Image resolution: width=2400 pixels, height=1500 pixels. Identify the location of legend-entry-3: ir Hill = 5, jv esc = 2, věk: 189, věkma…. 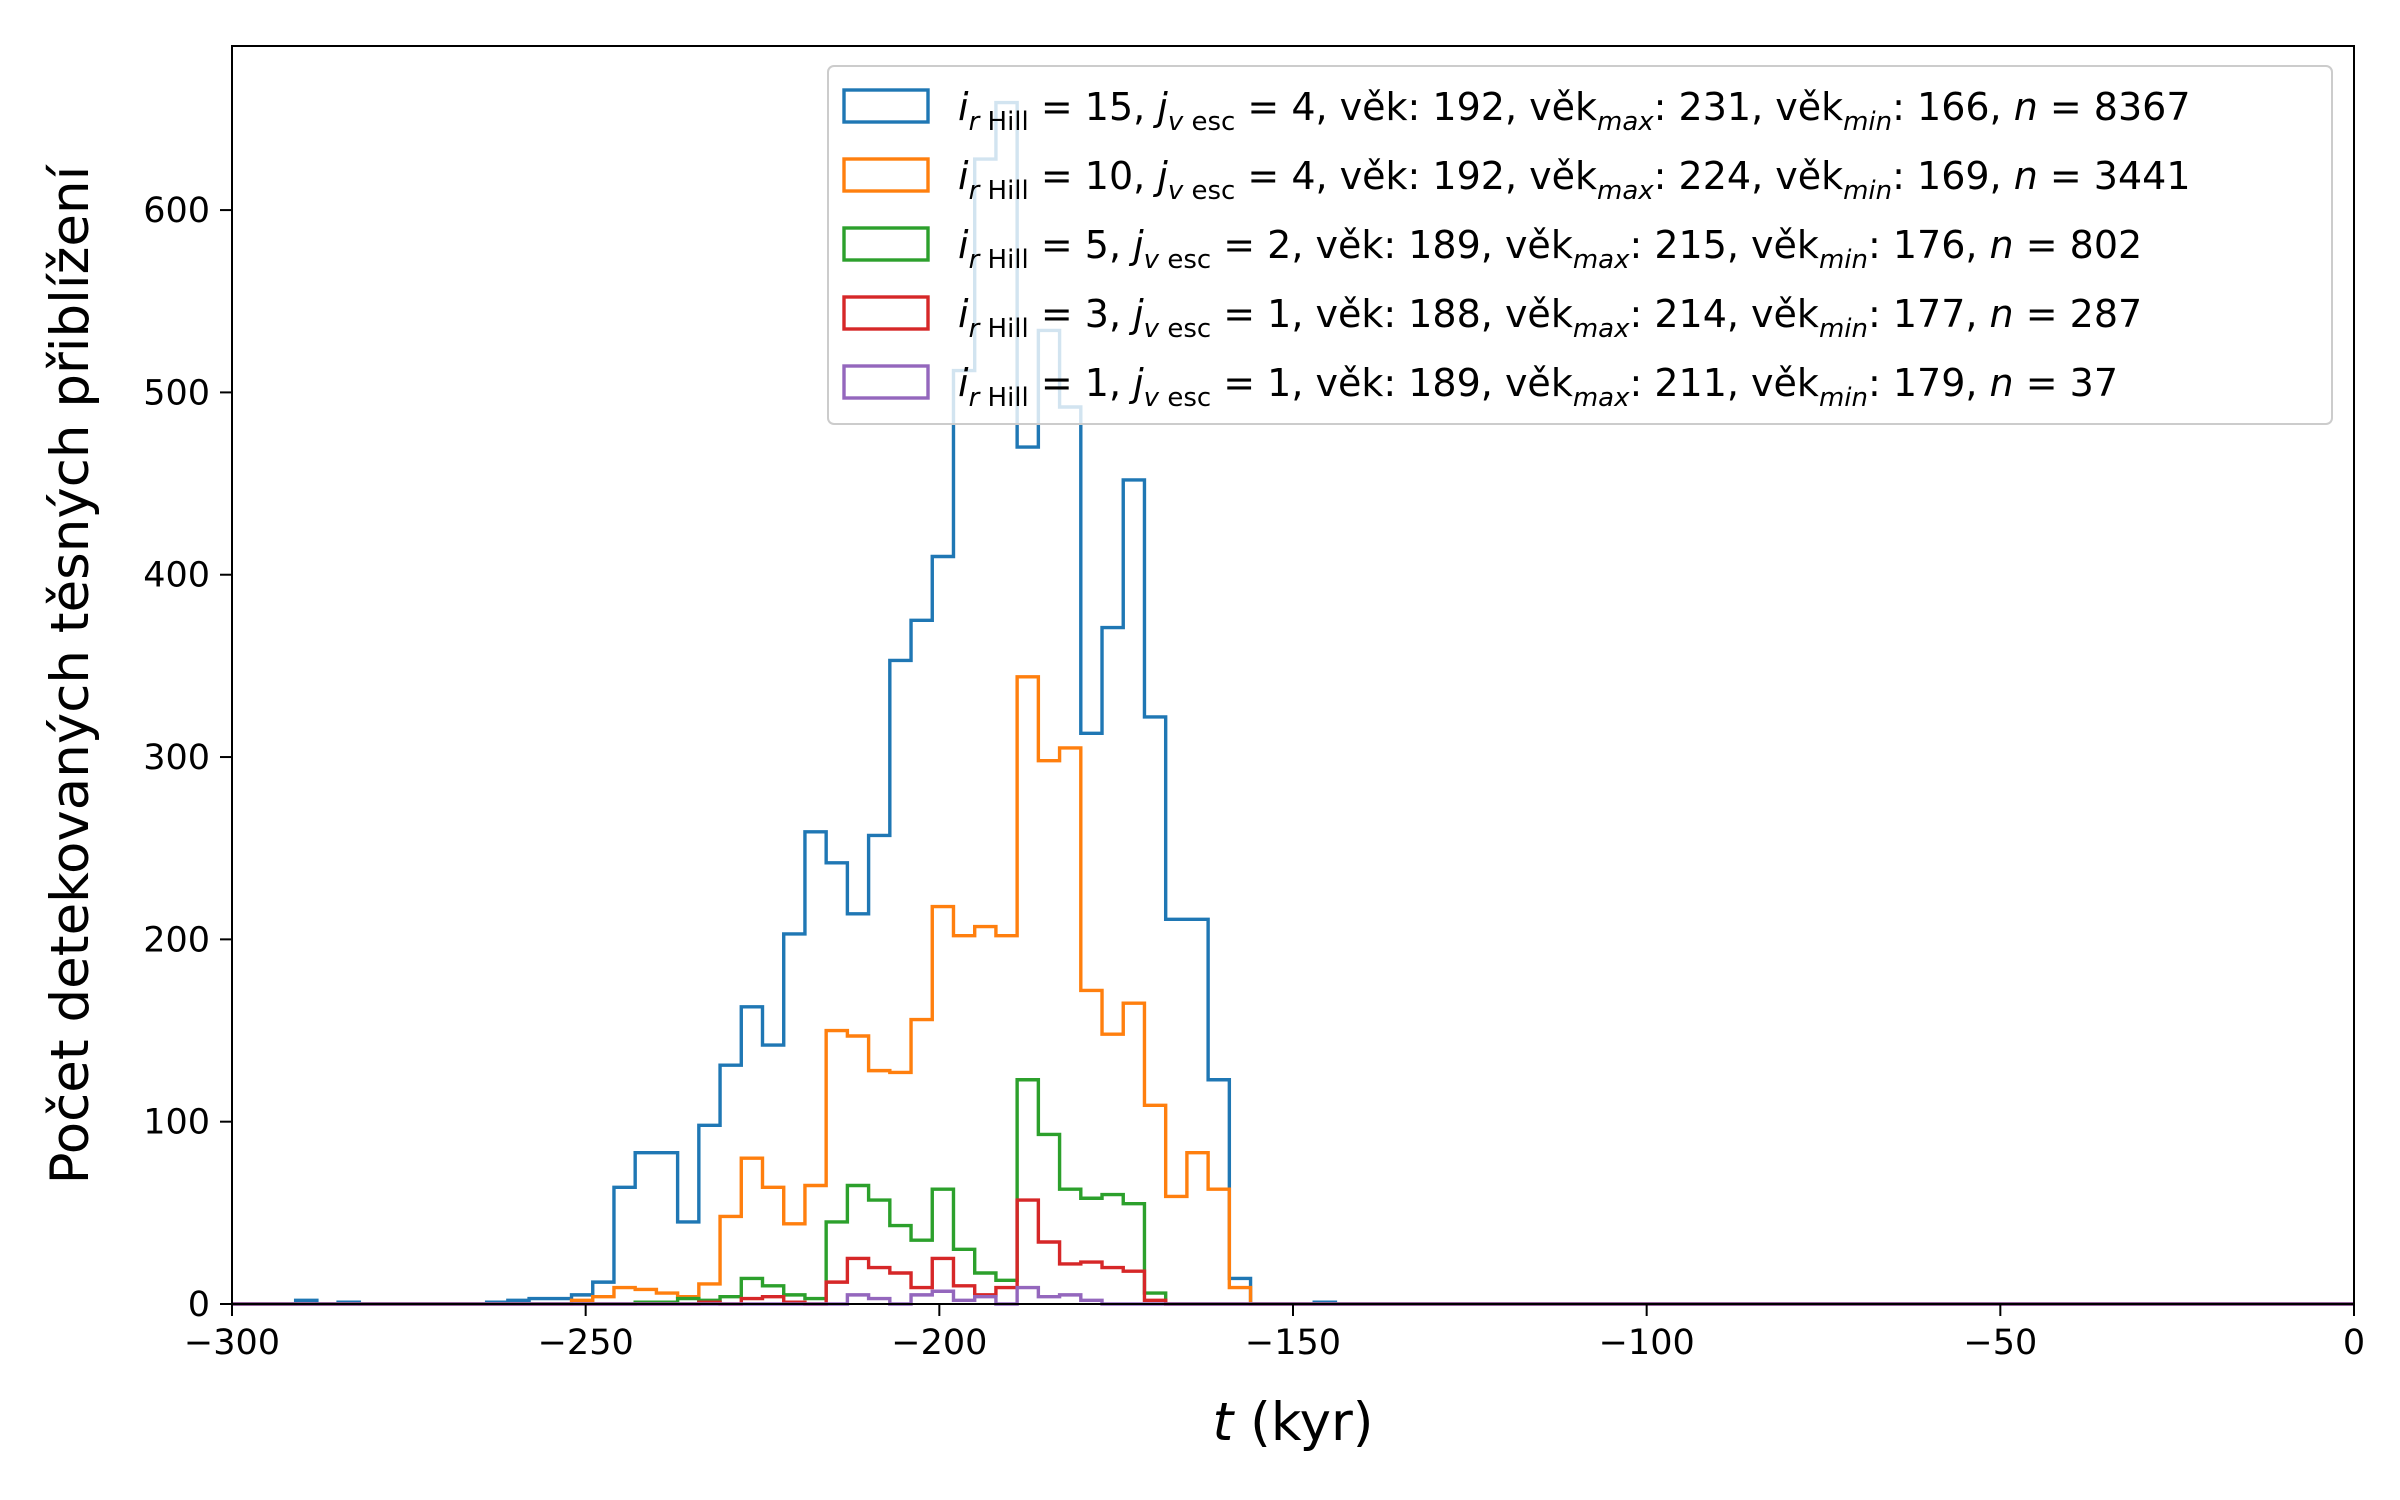
(1550, 249).